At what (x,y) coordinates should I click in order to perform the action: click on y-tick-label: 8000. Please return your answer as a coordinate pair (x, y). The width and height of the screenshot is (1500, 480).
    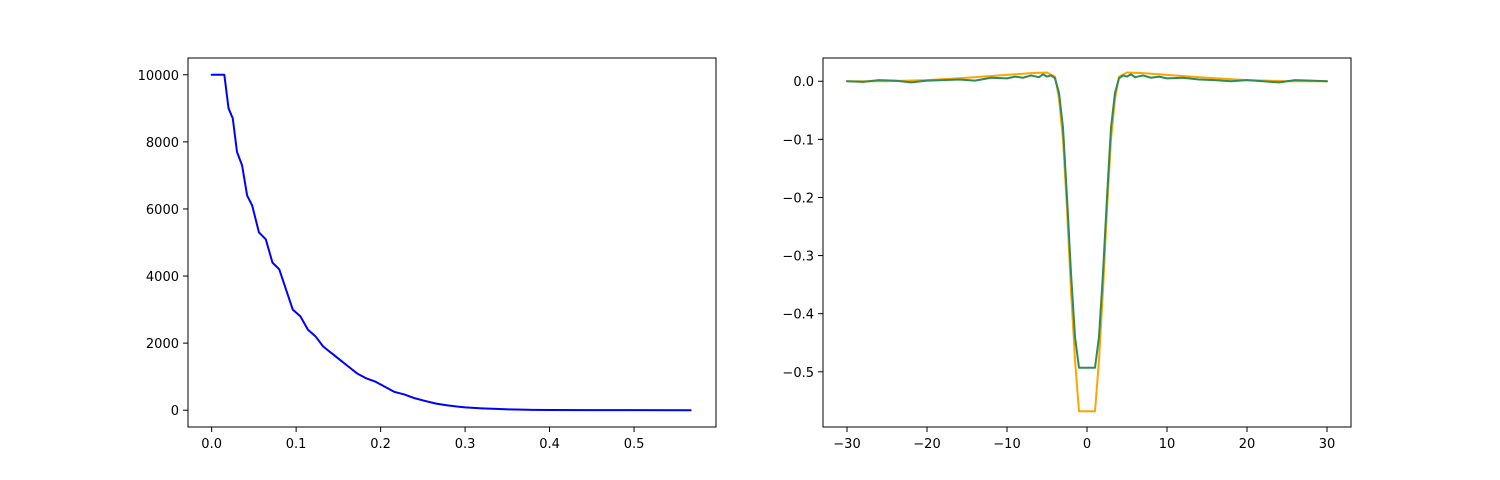
    Looking at the image, I should click on (162, 143).